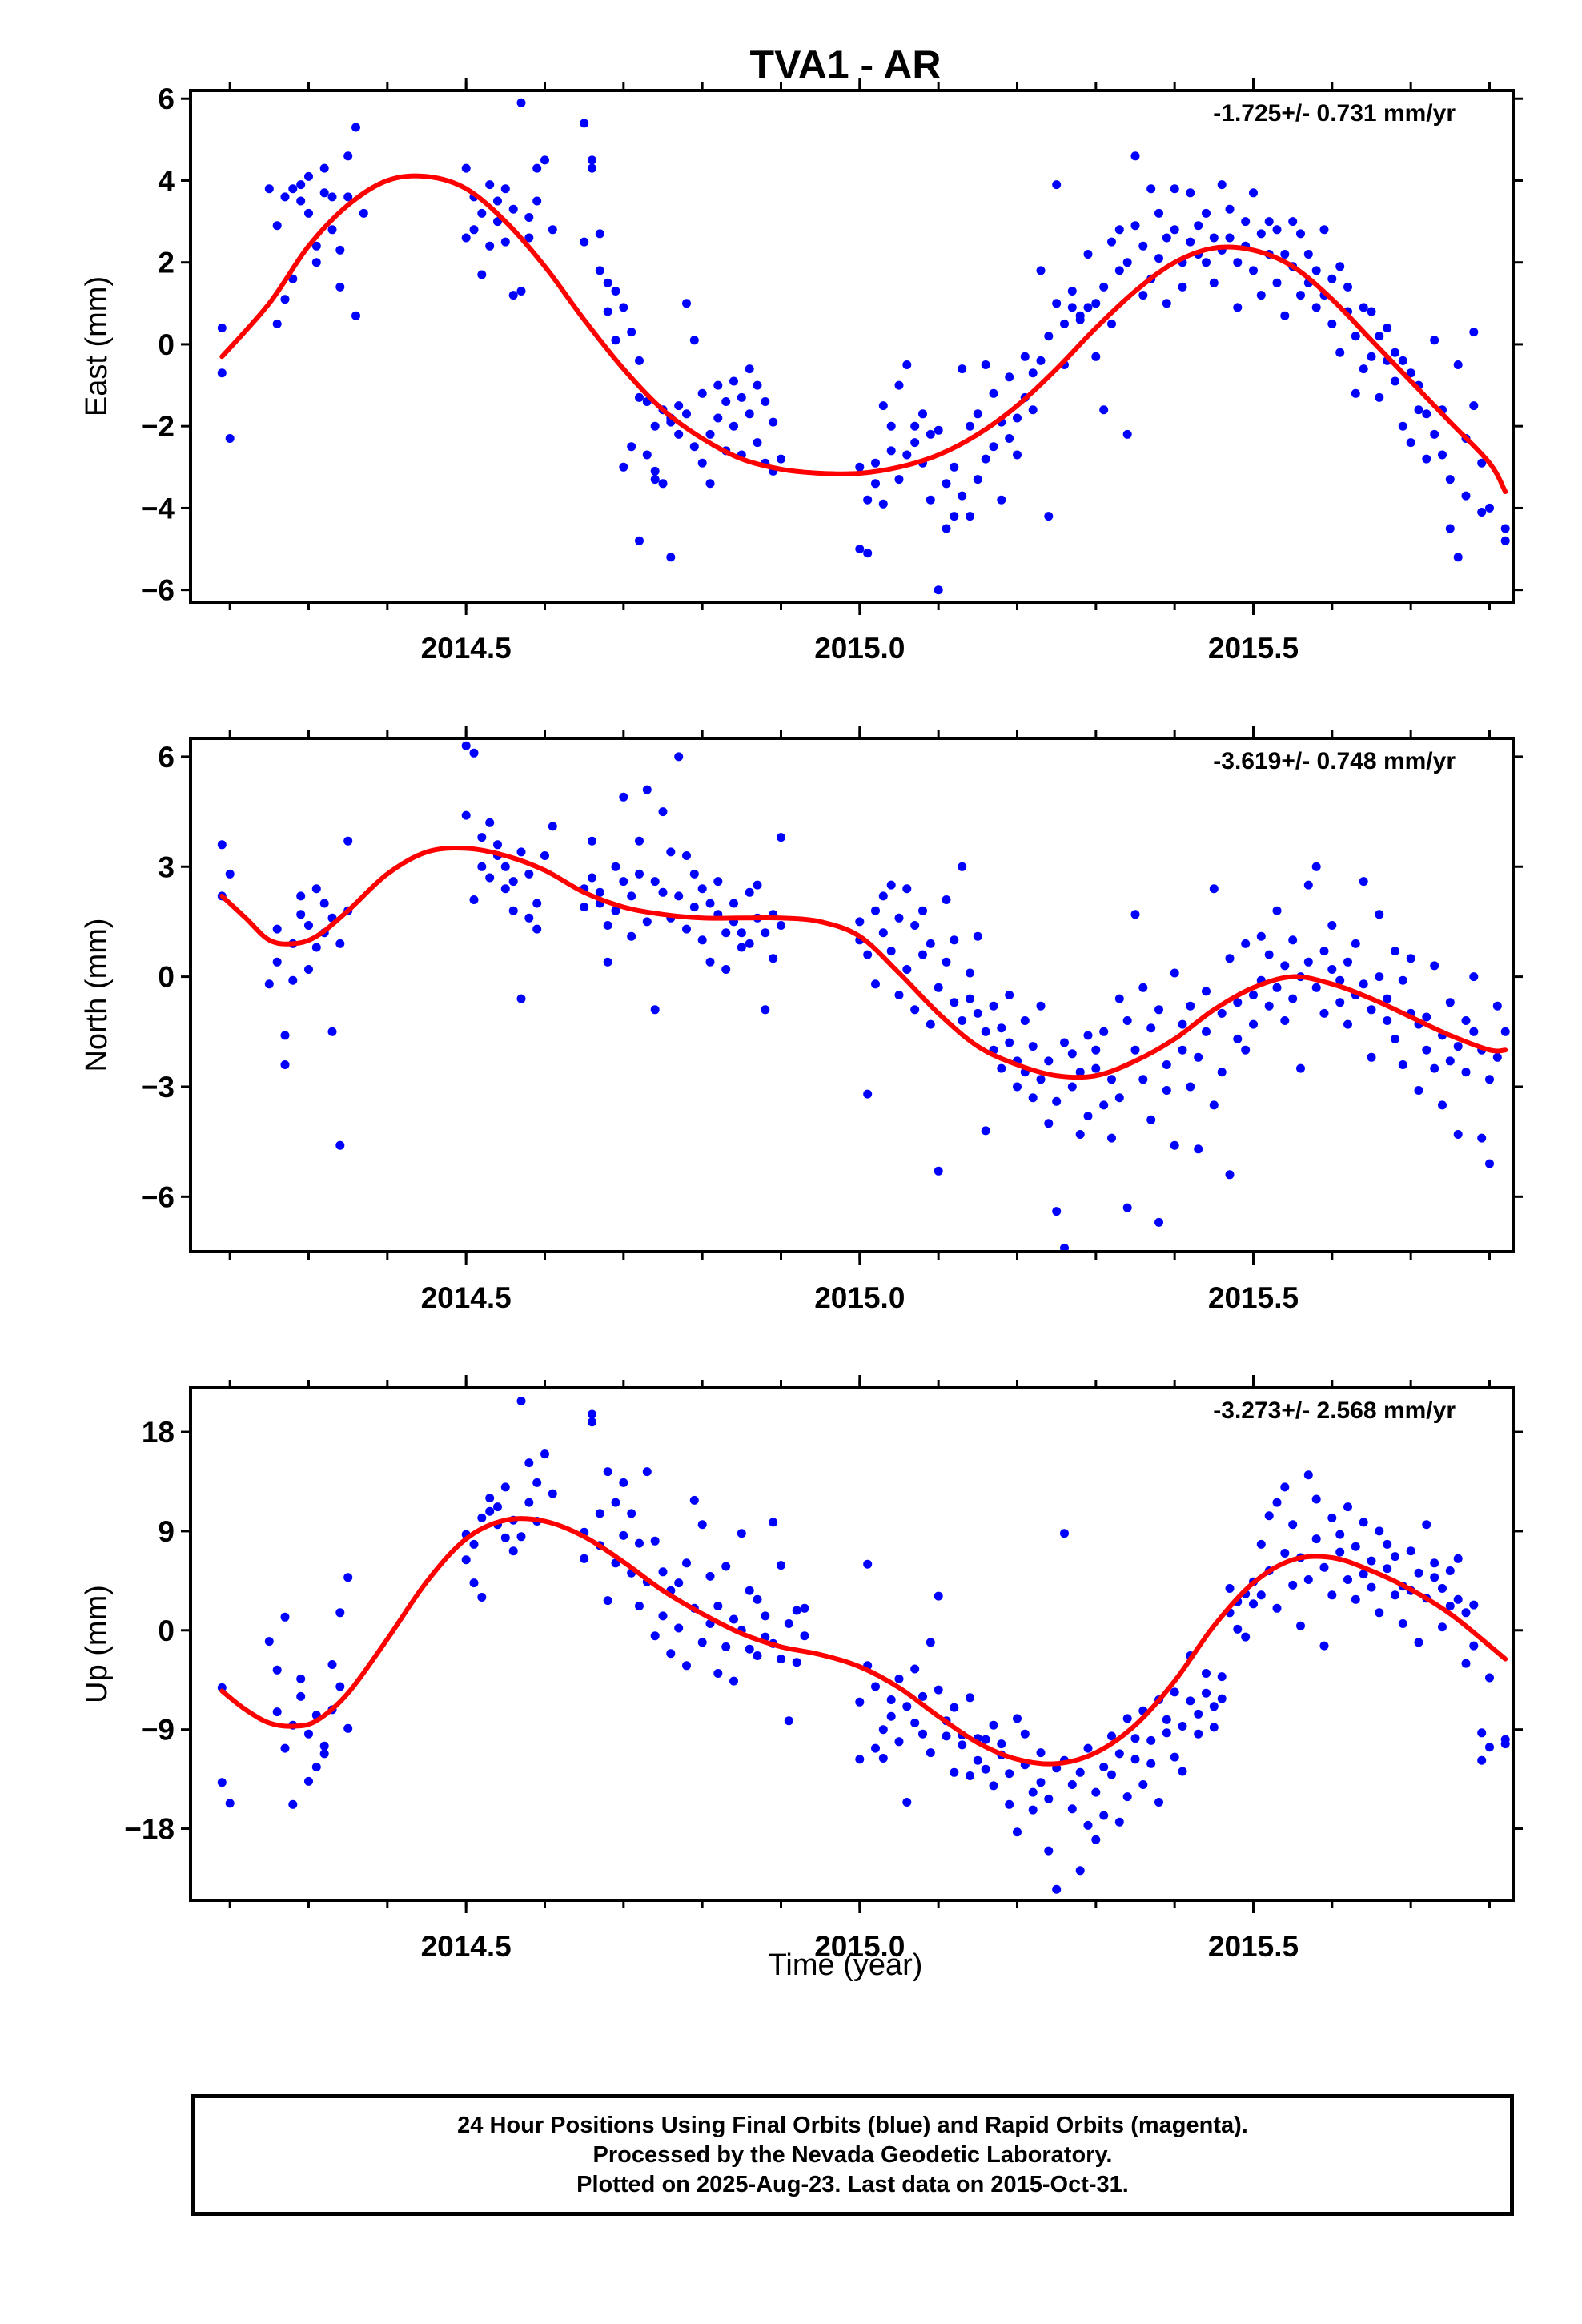  I want to click on north-x-tick-label: 2015.5, so click(1253, 1297).